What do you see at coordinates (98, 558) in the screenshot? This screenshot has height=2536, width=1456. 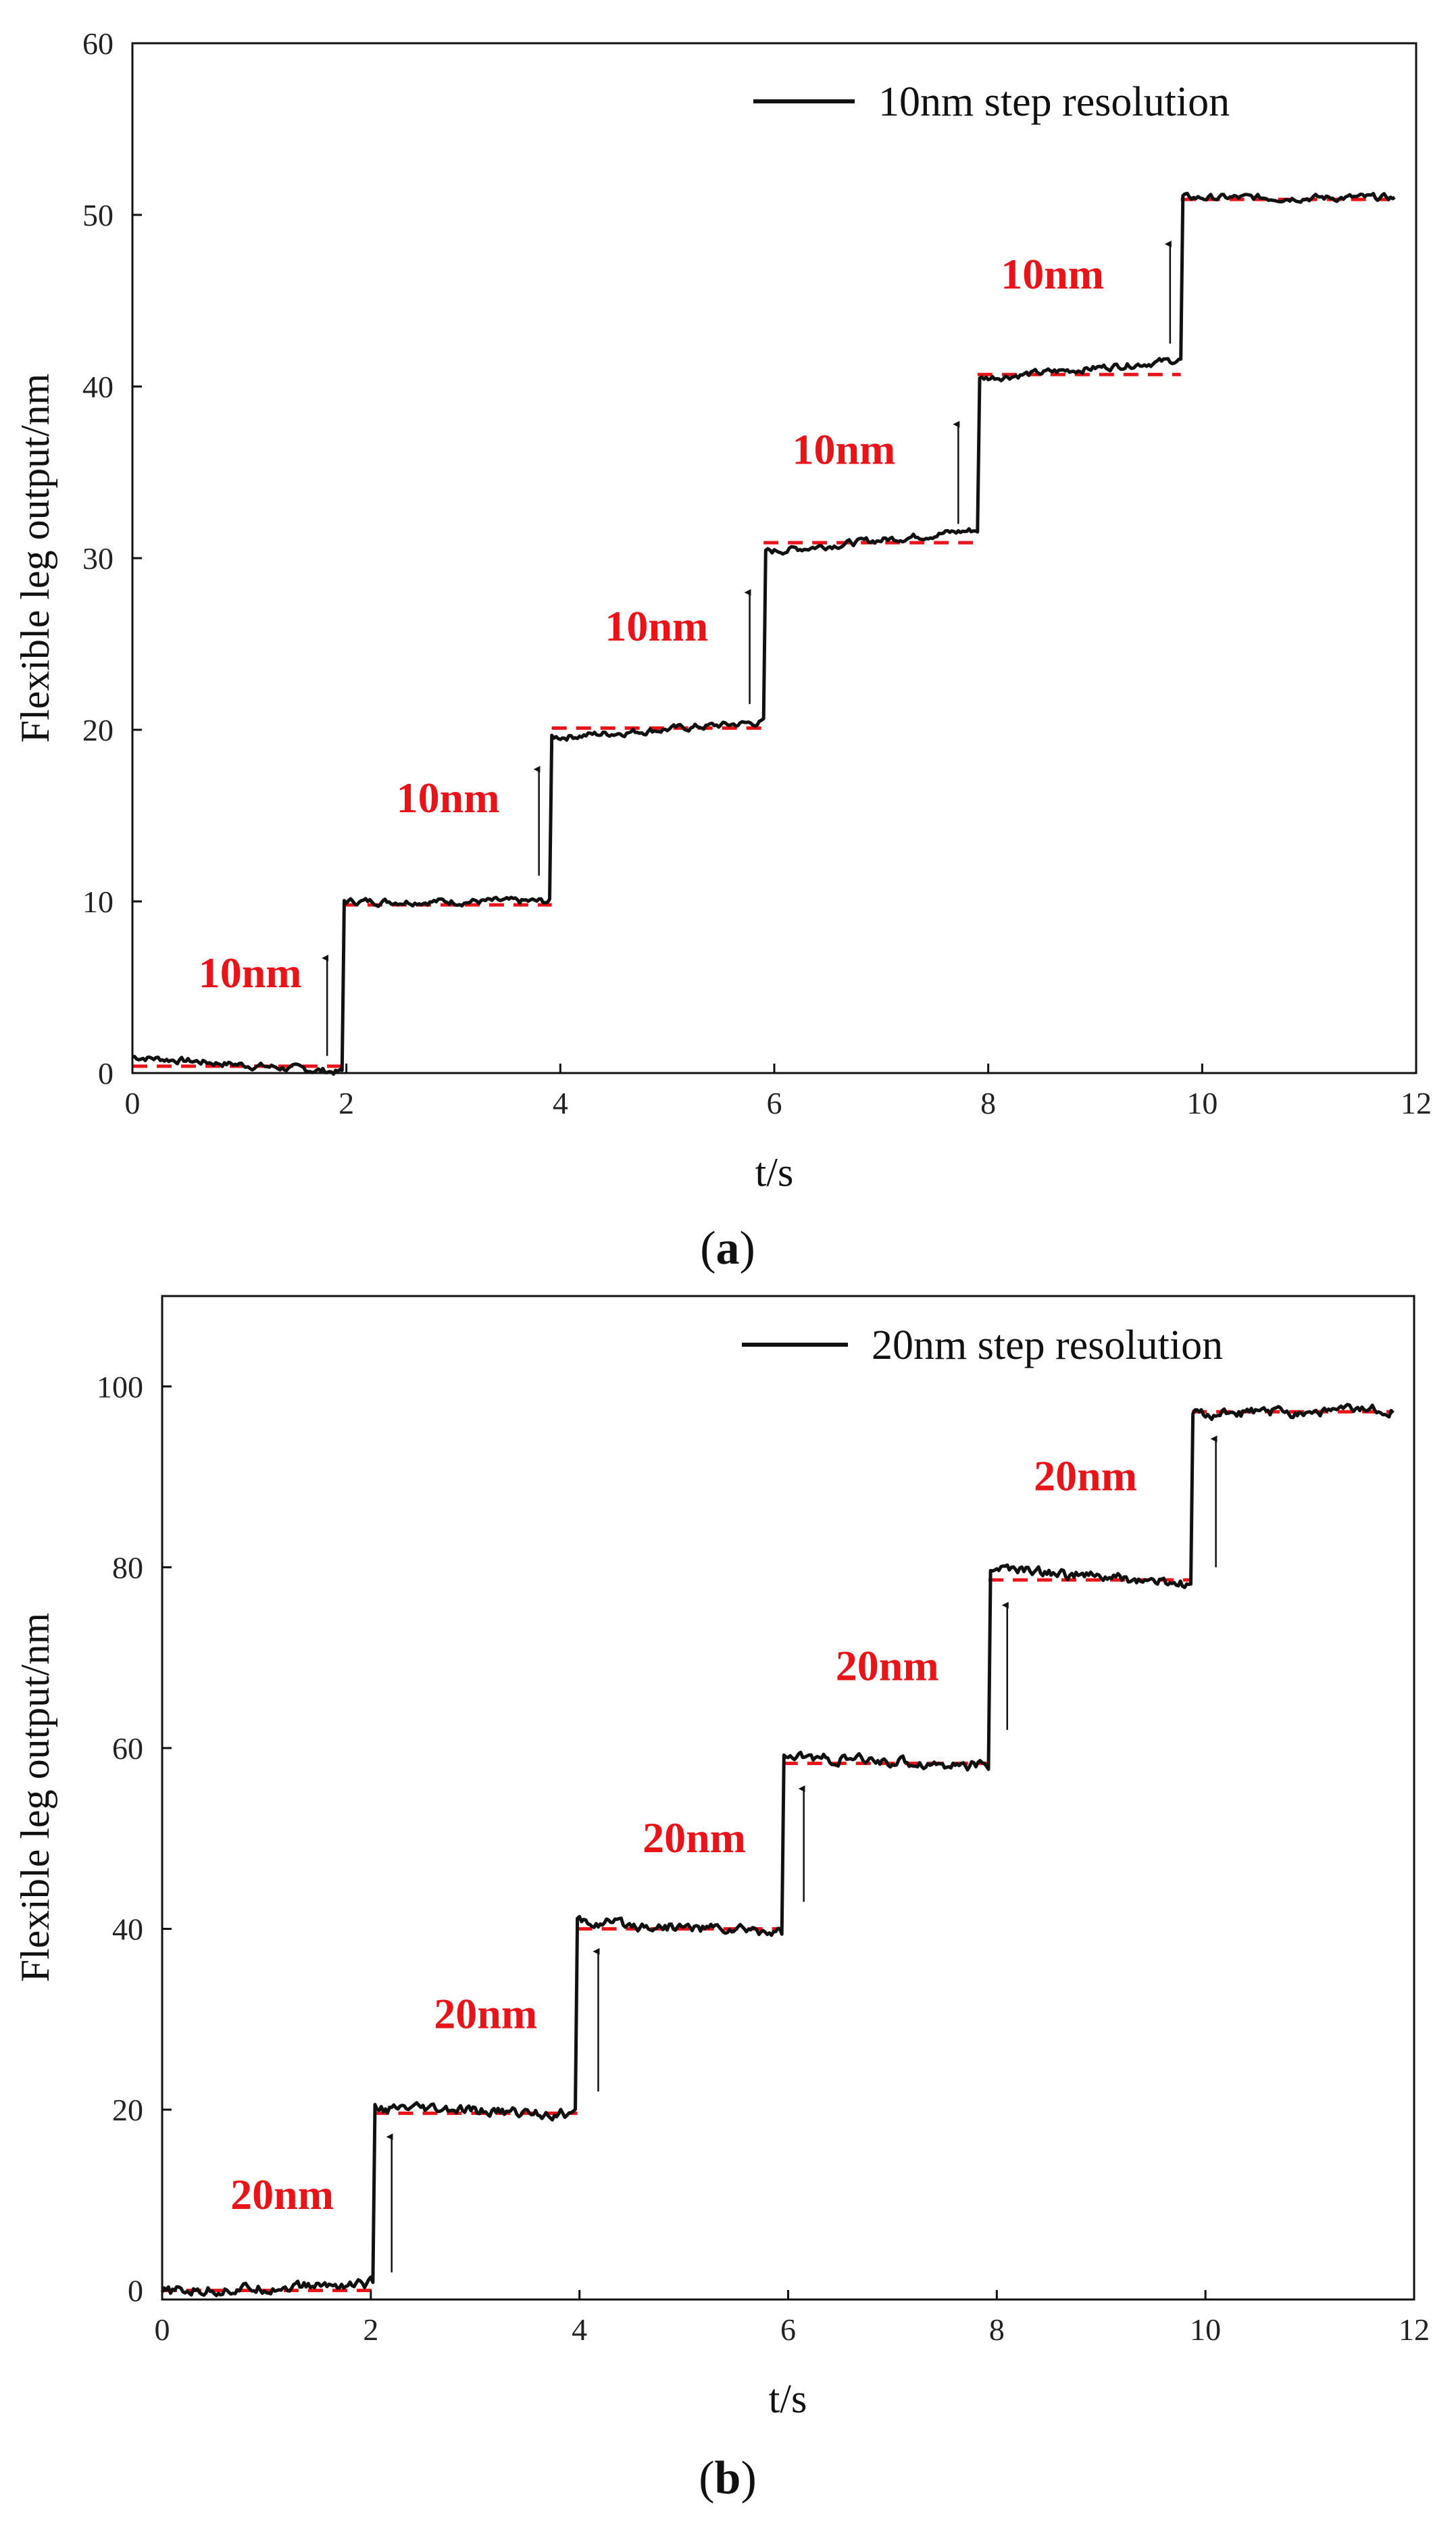 I see `y-tick-label-a-3: 30` at bounding box center [98, 558].